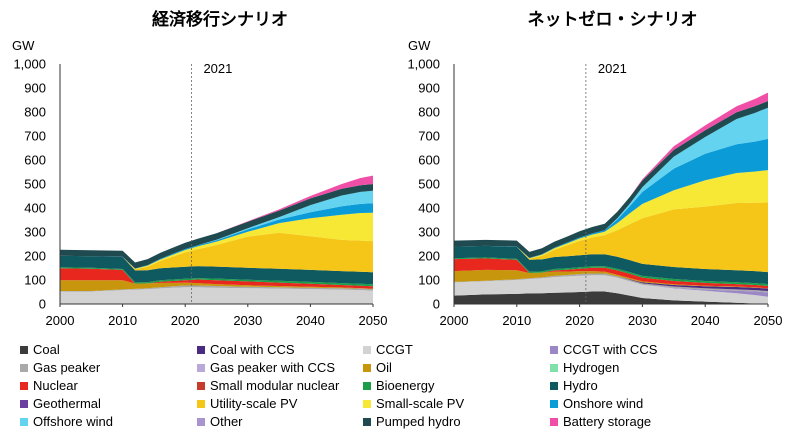  I want to click on right-x-tick-label: 2020, so click(579, 320).